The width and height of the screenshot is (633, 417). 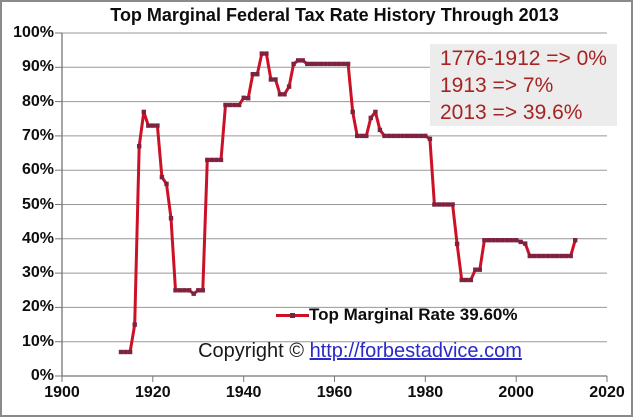 What do you see at coordinates (62, 392) in the screenshot?
I see `x-axis-tick-label: 1900` at bounding box center [62, 392].